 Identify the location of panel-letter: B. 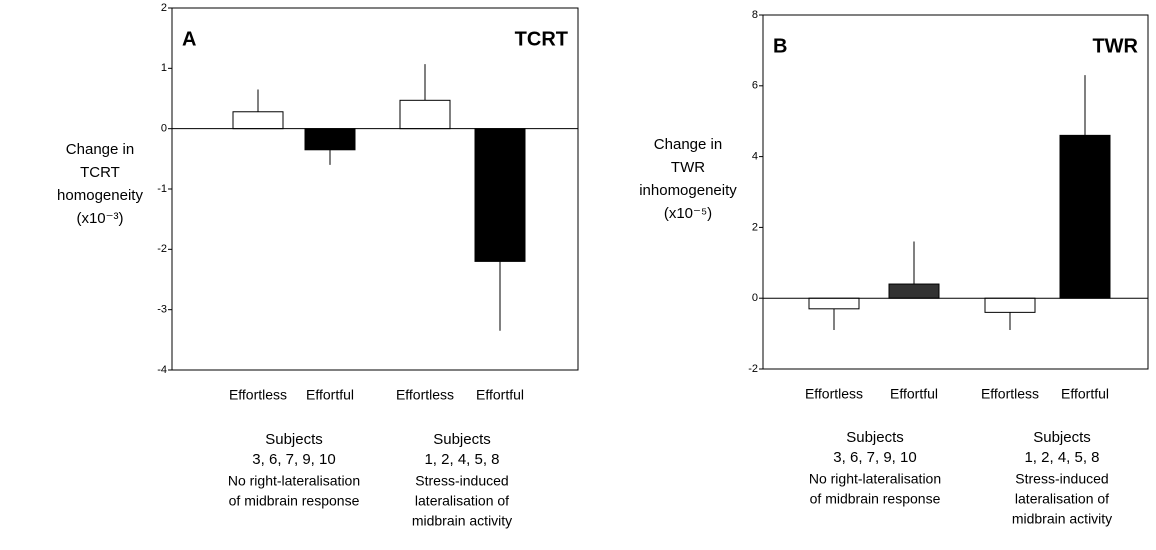
(780, 46).